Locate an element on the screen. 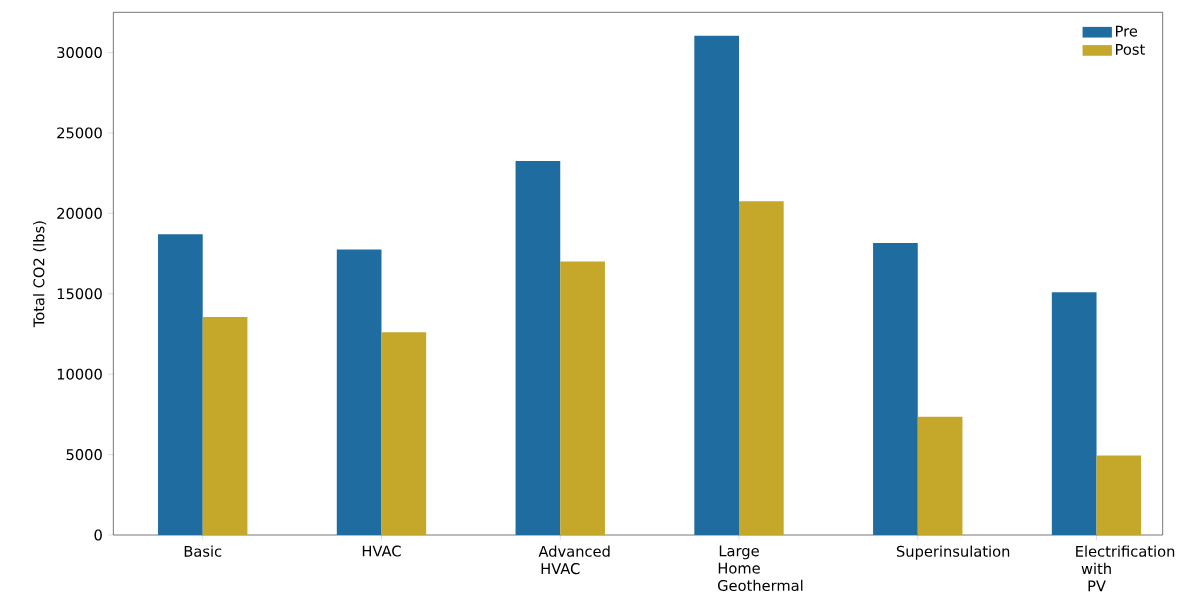  legend-label: Post is located at coordinates (1130, 49).